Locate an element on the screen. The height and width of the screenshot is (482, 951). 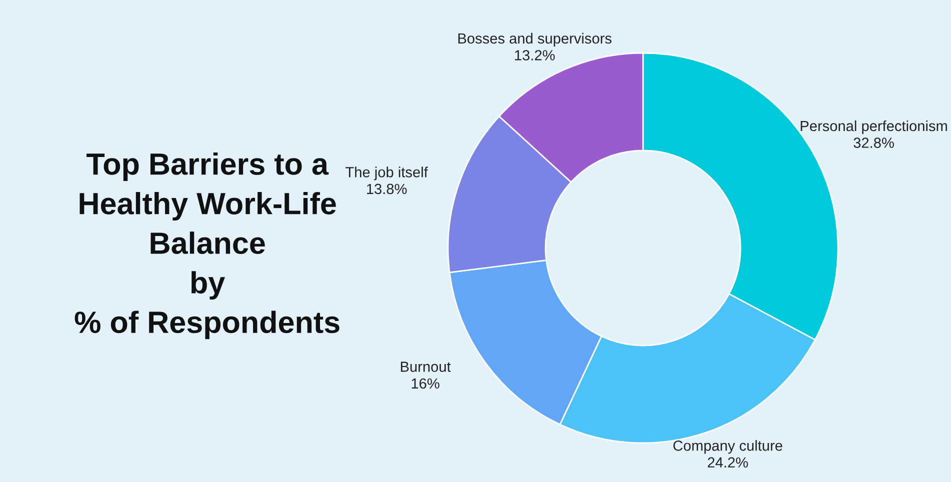
slice-label: The job itself is located at coordinates (387, 173).